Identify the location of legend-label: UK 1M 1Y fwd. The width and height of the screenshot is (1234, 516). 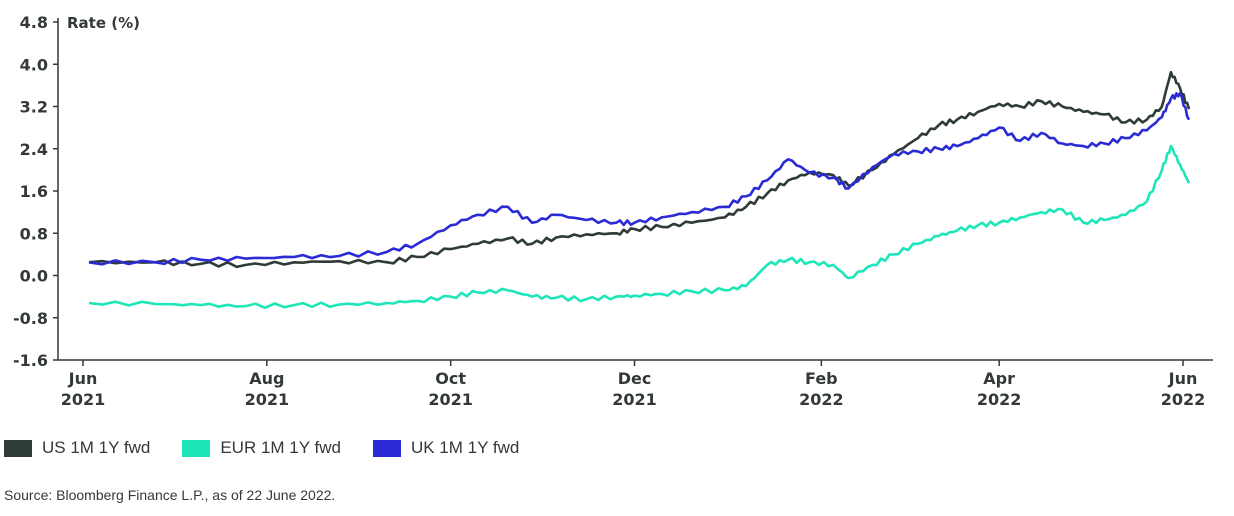
(465, 447).